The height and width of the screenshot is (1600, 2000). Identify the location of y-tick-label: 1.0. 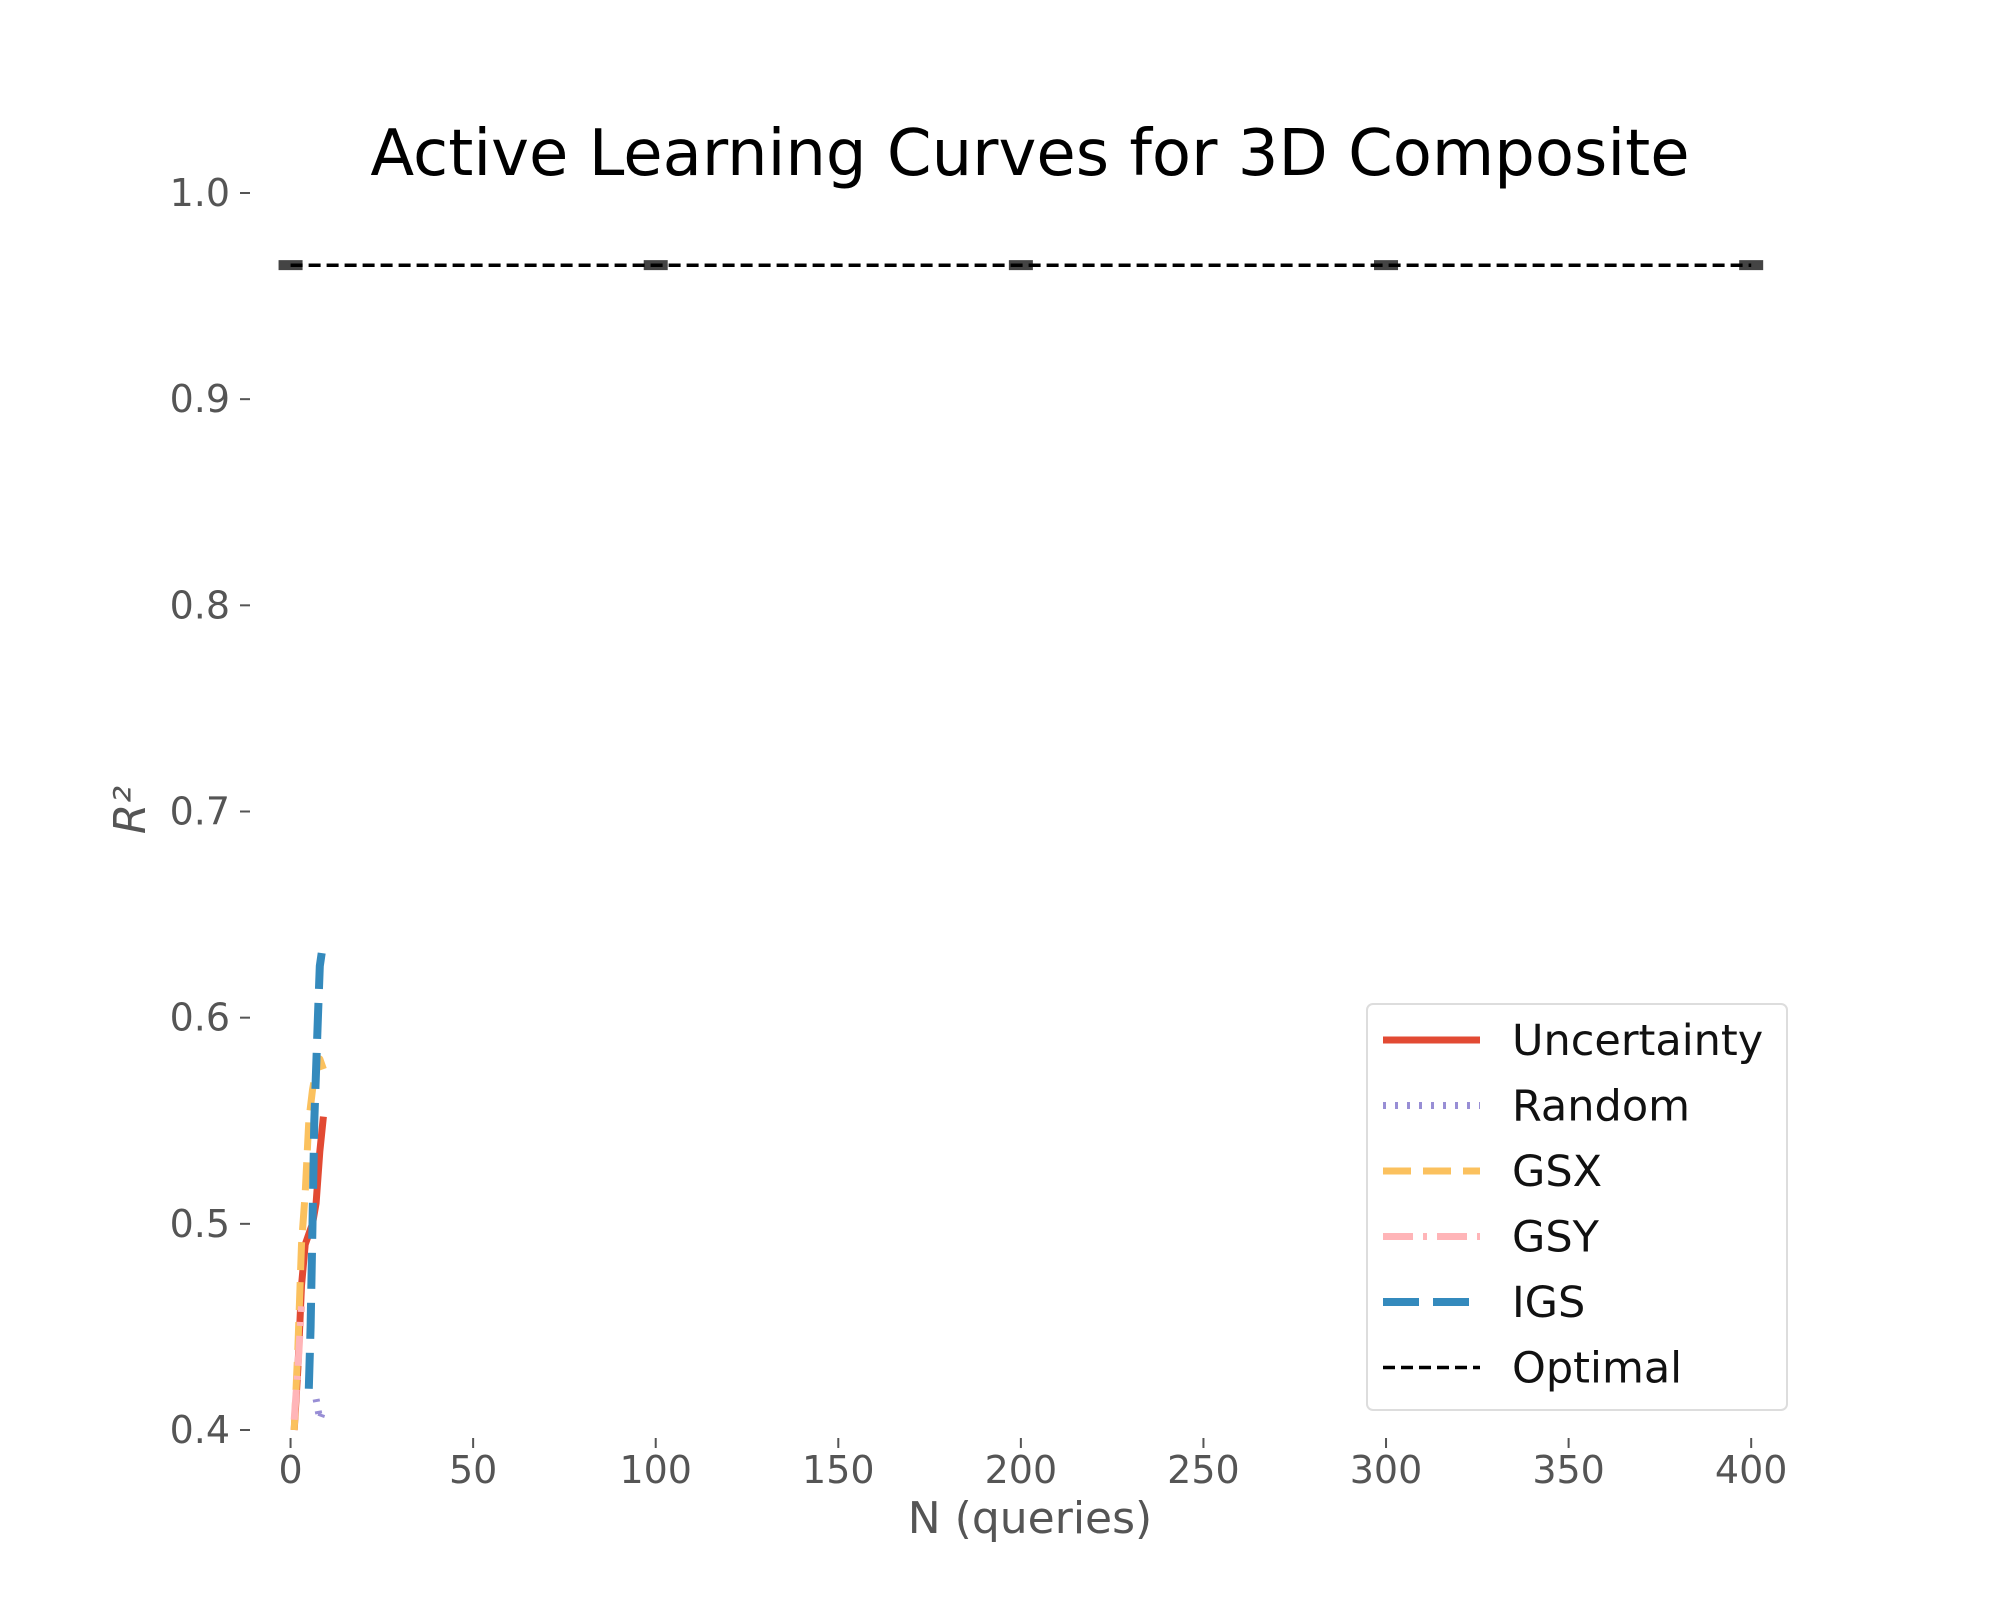
(200, 193).